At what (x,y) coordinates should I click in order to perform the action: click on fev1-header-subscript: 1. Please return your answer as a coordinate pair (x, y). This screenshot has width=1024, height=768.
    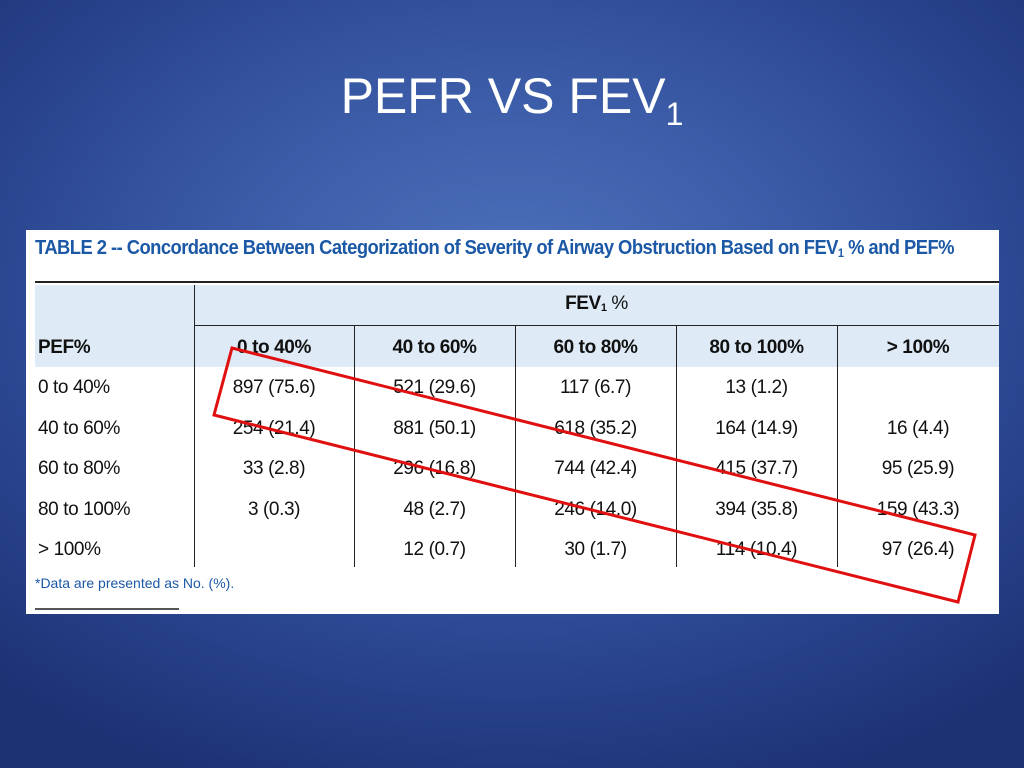
    Looking at the image, I should click on (603, 308).